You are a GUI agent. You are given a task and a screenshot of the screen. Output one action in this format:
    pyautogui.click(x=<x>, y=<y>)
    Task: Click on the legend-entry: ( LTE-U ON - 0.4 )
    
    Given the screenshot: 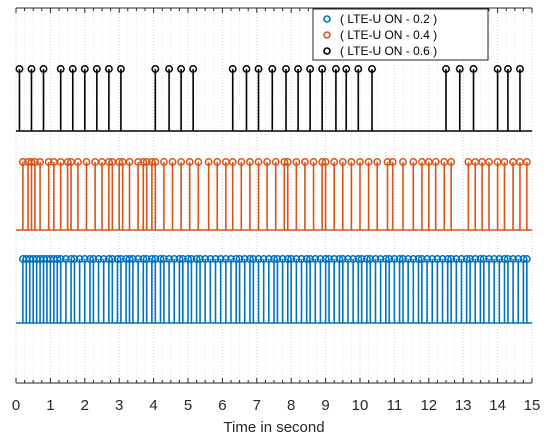 What is the action you would take?
    pyautogui.click(x=388, y=35)
    